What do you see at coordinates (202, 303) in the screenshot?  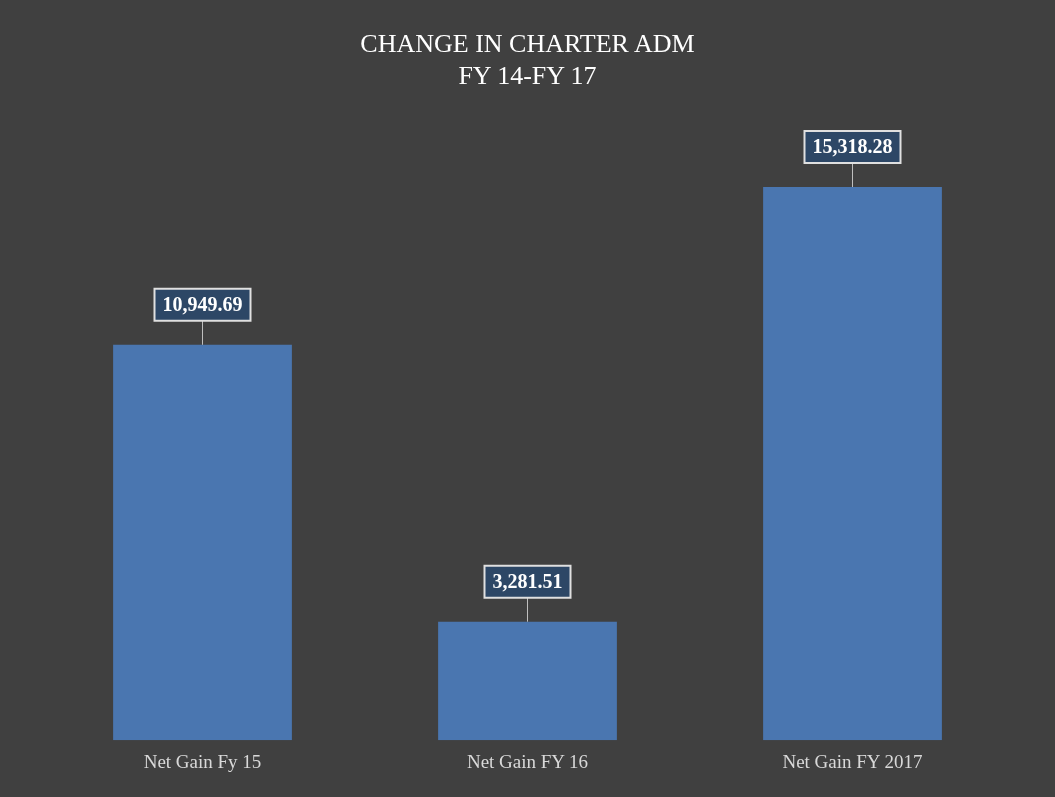 I see `data-label: 10,949.69` at bounding box center [202, 303].